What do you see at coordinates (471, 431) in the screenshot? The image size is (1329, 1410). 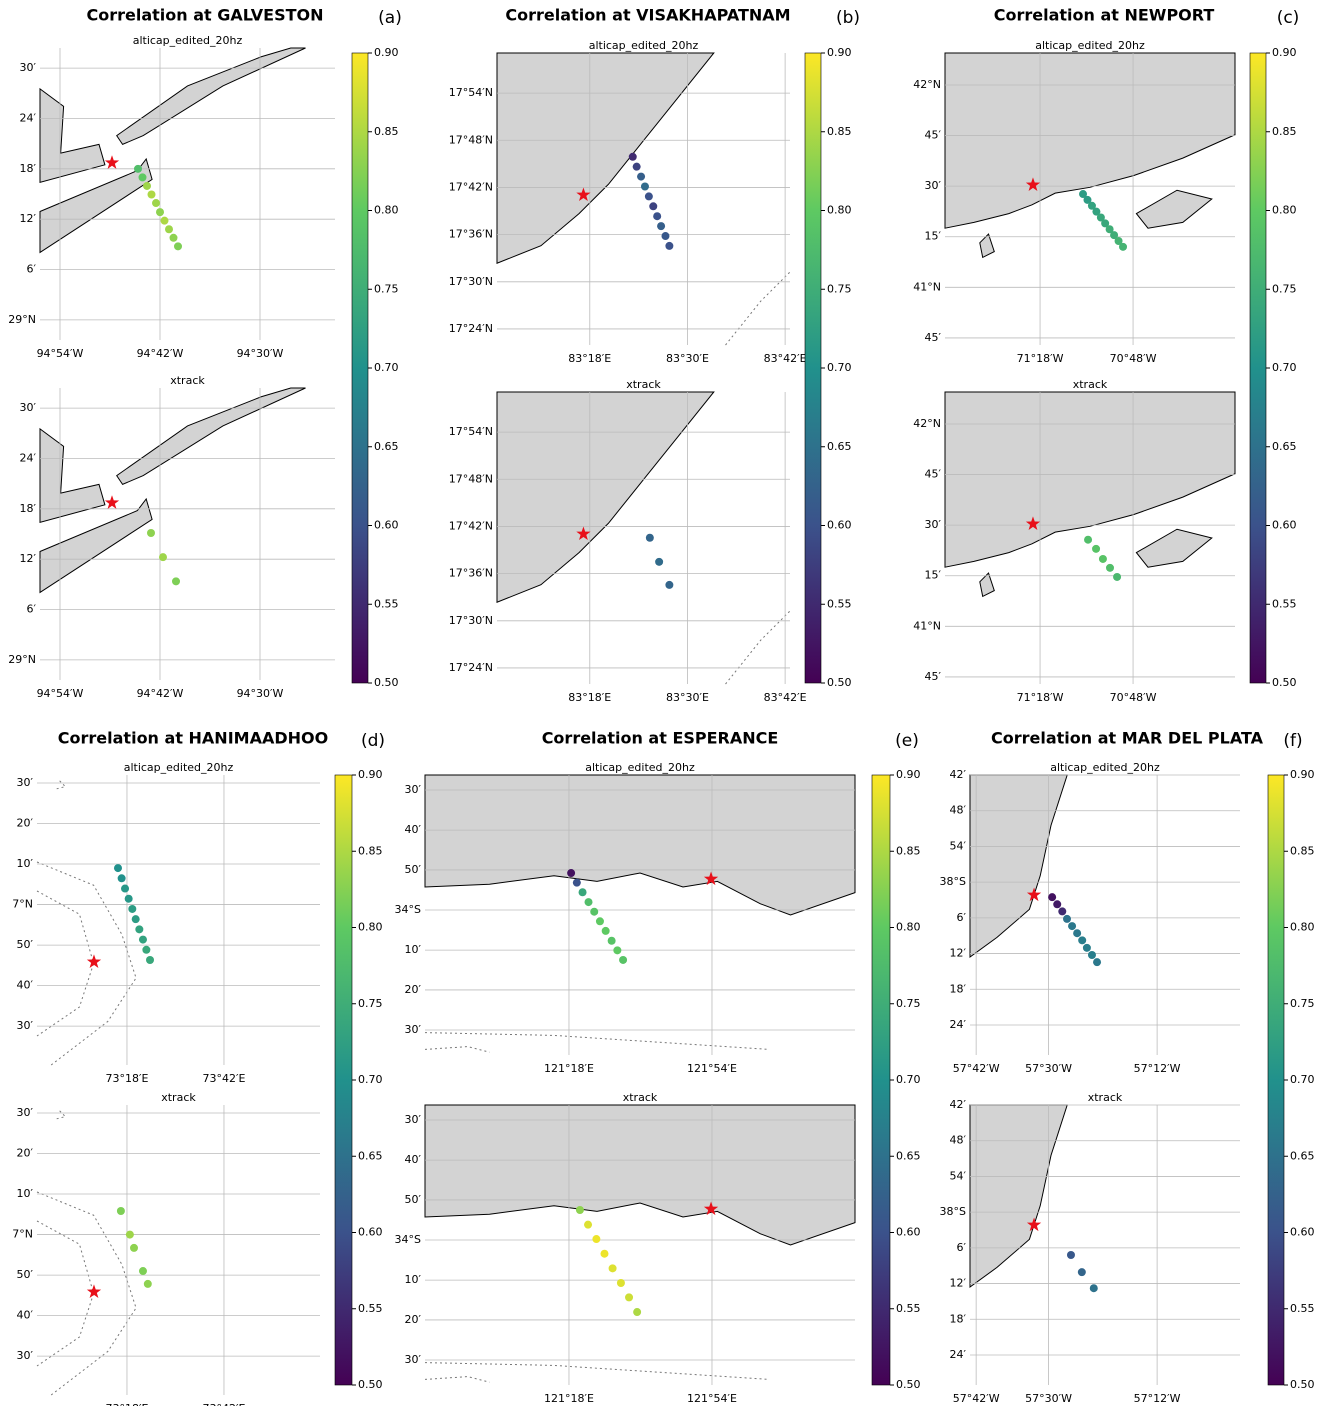 I see `y-tick-label: 17°54′N` at bounding box center [471, 431].